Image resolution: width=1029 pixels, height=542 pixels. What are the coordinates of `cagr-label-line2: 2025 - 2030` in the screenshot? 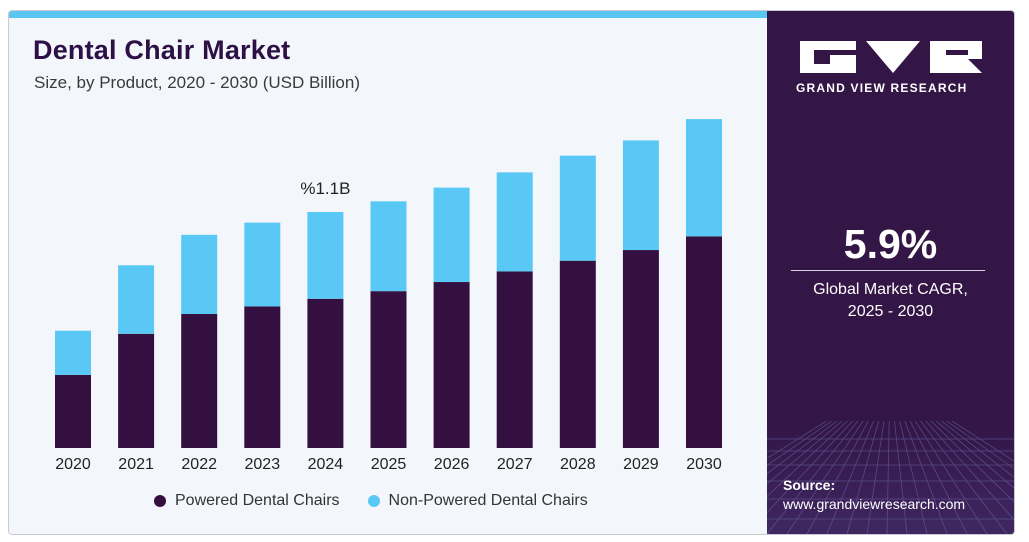 It's located at (890, 311).